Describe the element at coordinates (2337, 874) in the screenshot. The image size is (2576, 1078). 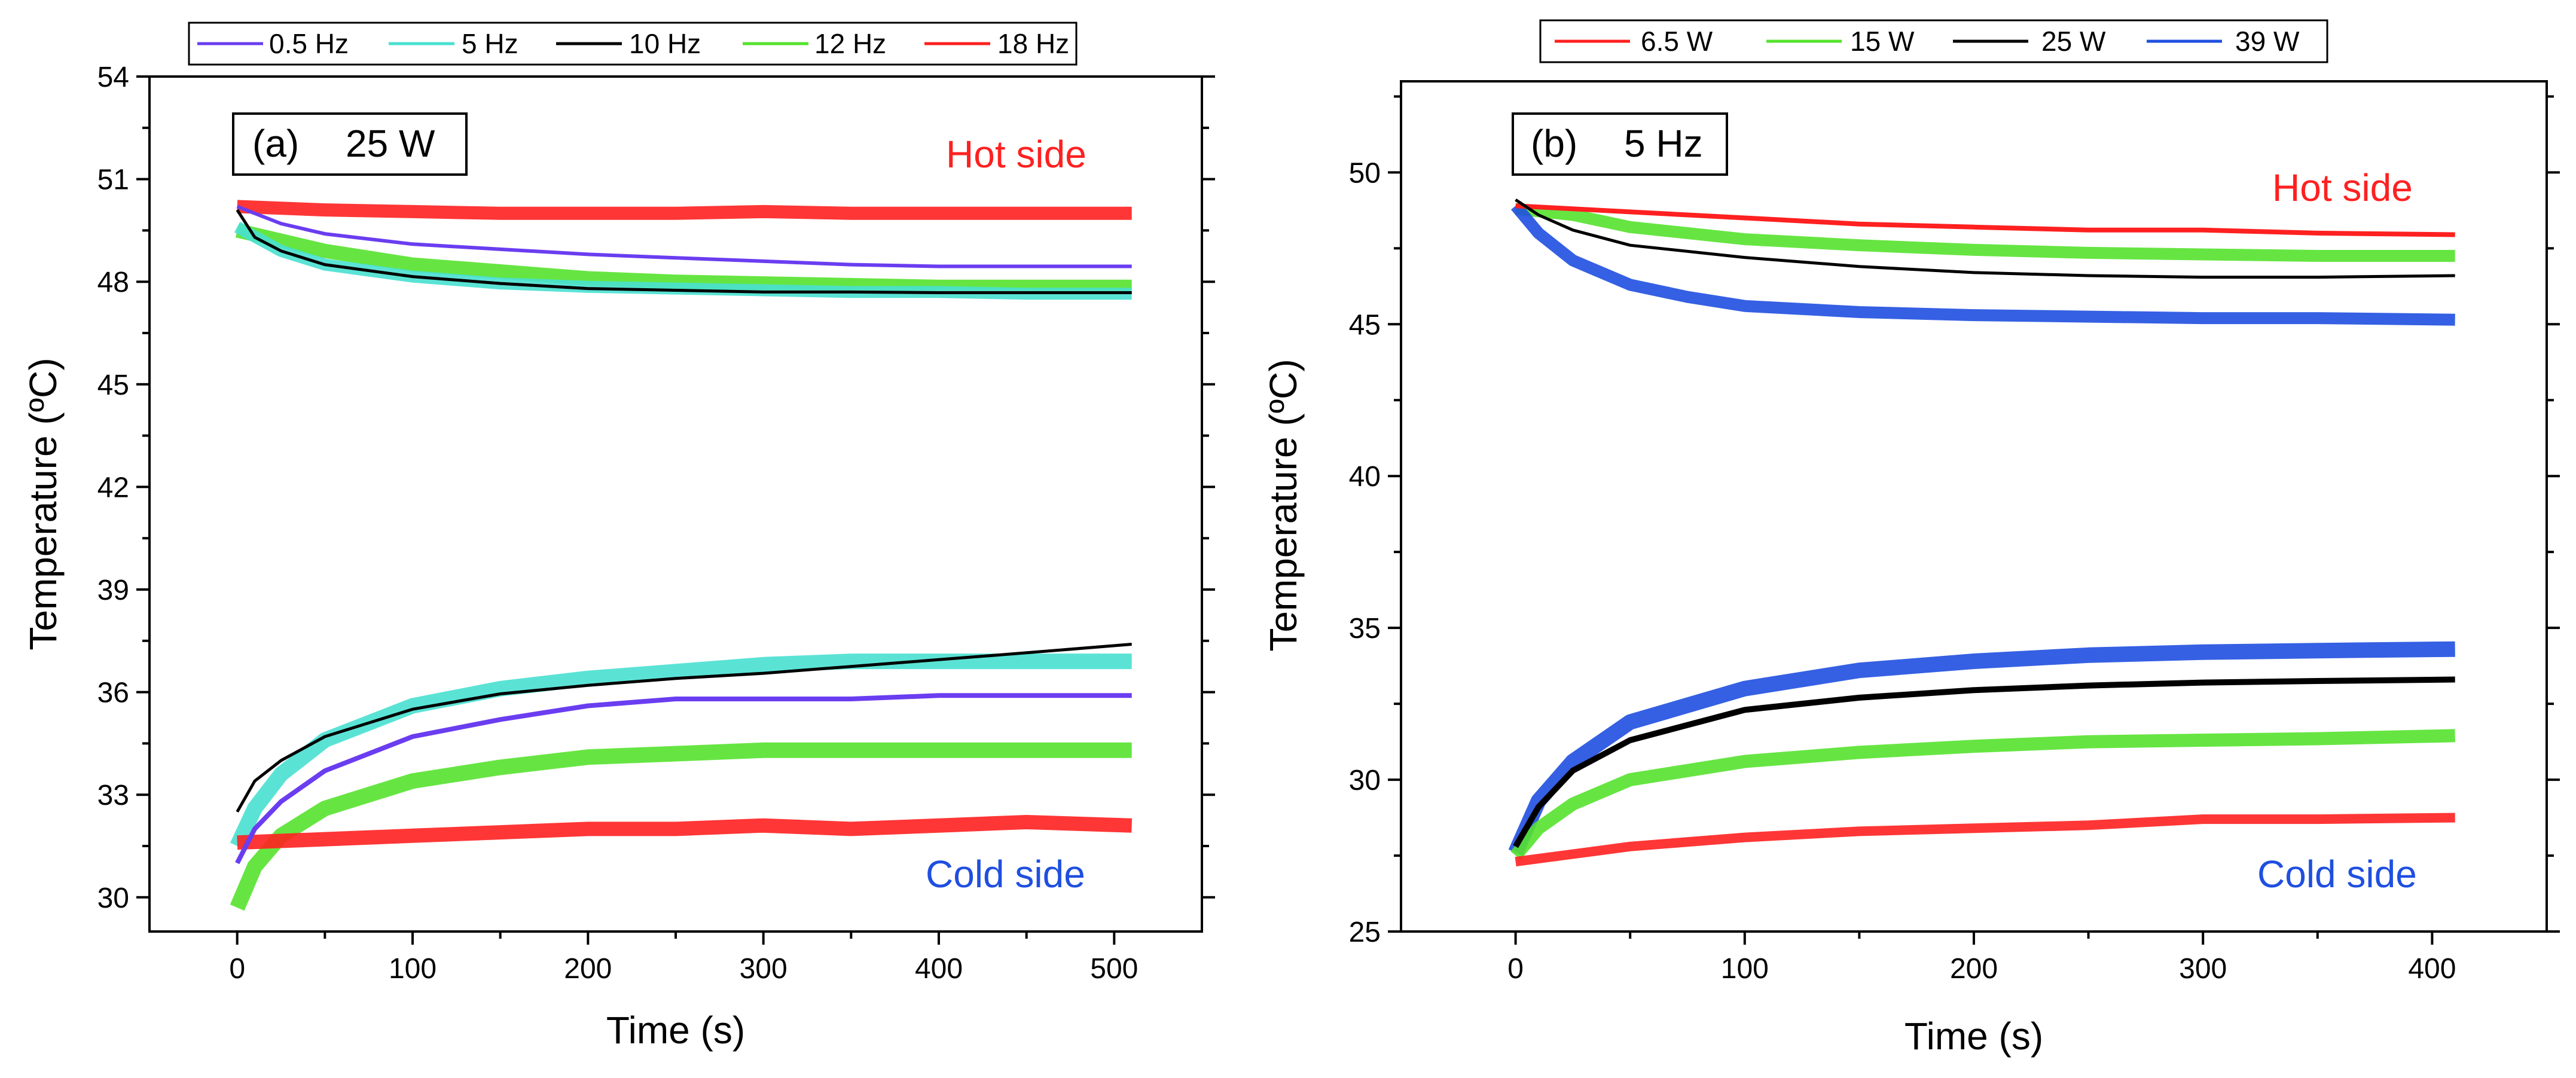
I see `panel-b-cold-side-annotation: Cold side` at that location.